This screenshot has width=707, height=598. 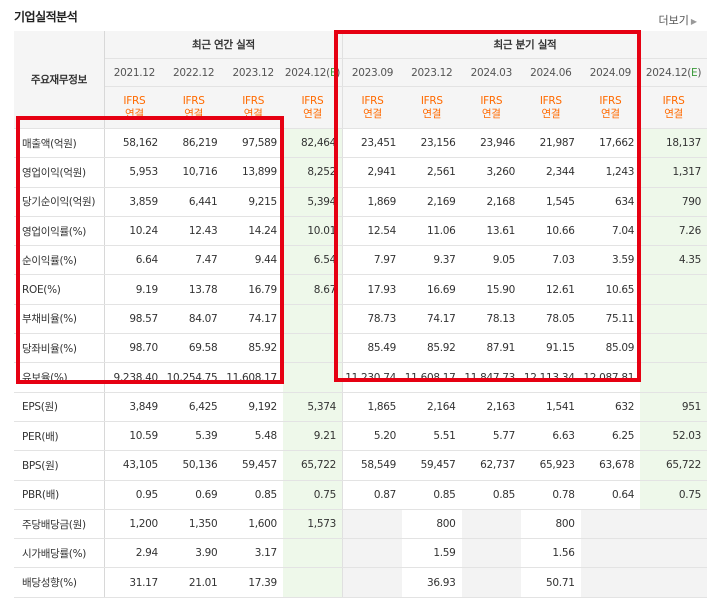 I want to click on row-label: 시가배당률(%), so click(x=59, y=553).